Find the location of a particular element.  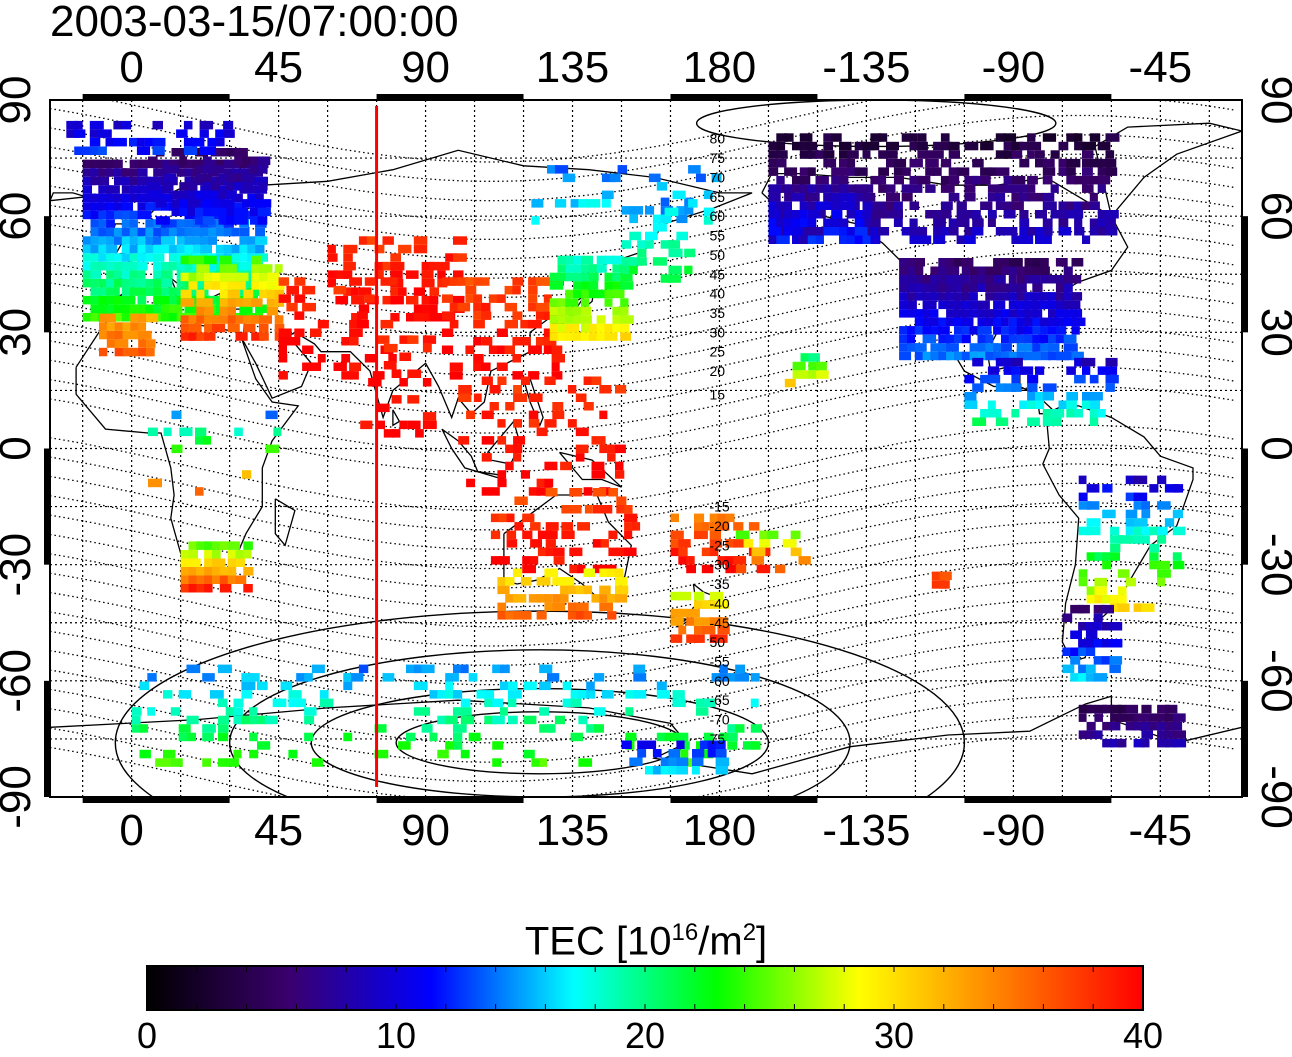

contour-label: 55 is located at coordinates (717, 236).